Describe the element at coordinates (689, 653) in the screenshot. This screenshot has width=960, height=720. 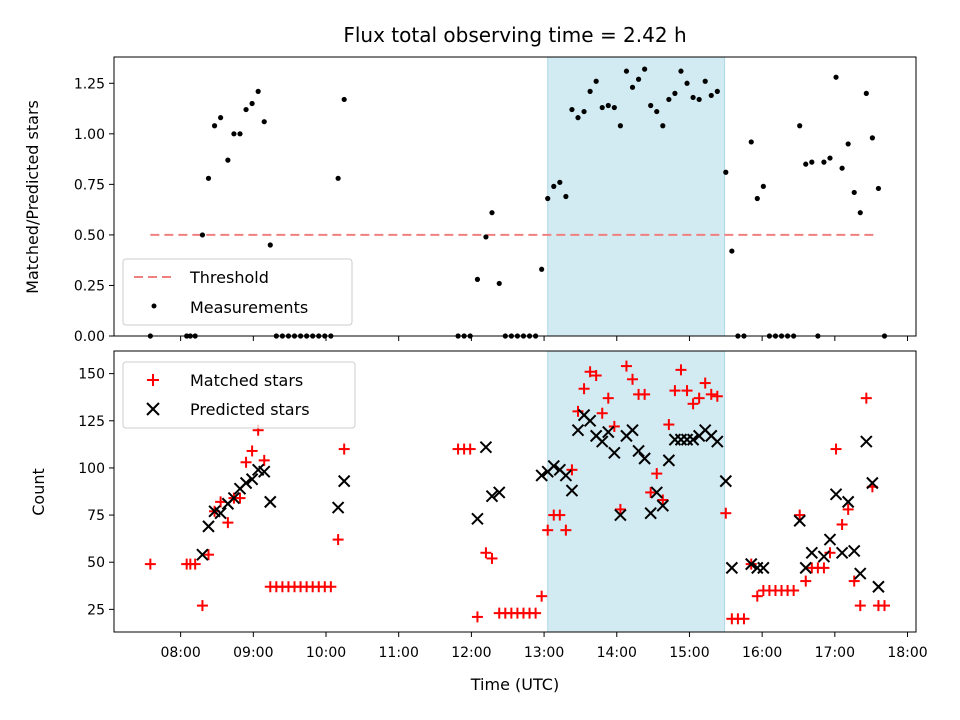
I see `x-tick-label: 15:00` at that location.